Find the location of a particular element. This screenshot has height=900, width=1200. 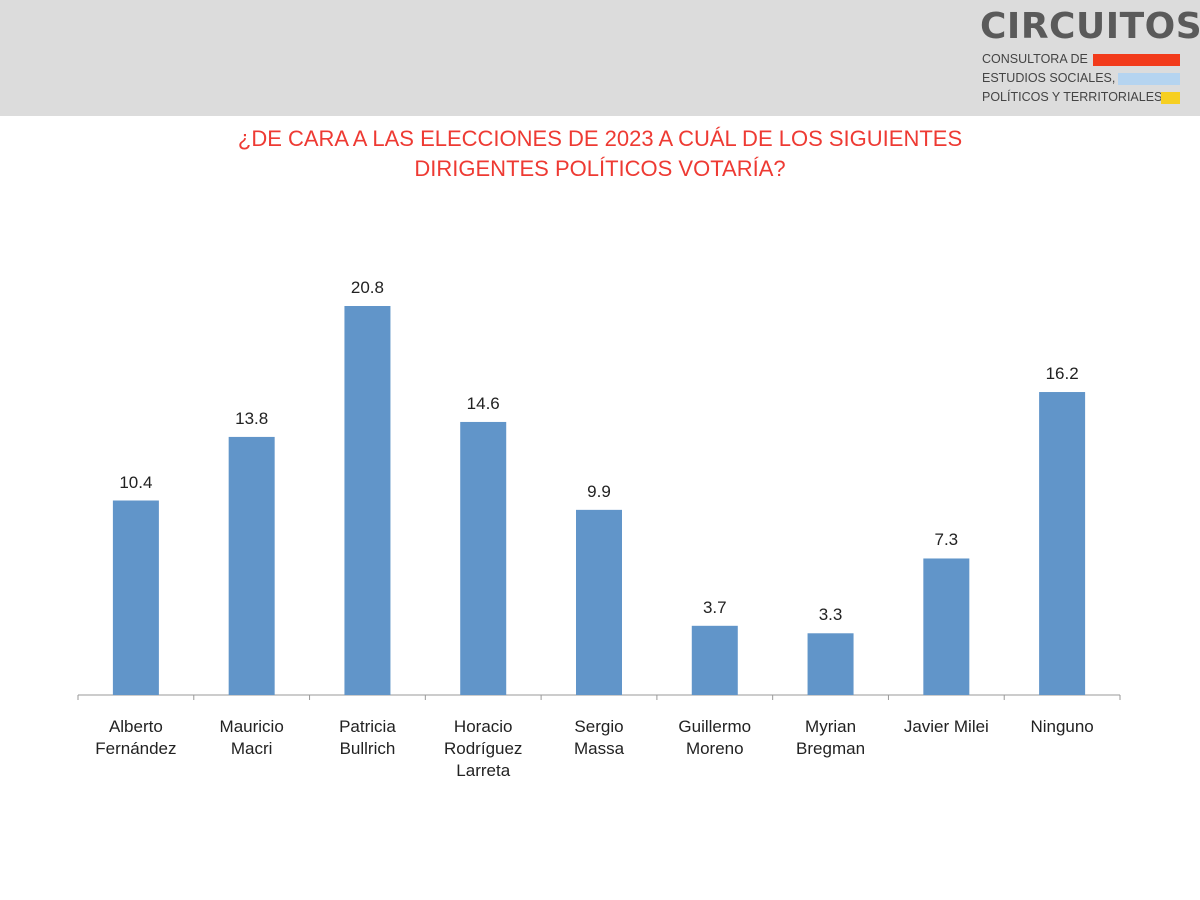

bar-value-label: 9.9 is located at coordinates (599, 491).